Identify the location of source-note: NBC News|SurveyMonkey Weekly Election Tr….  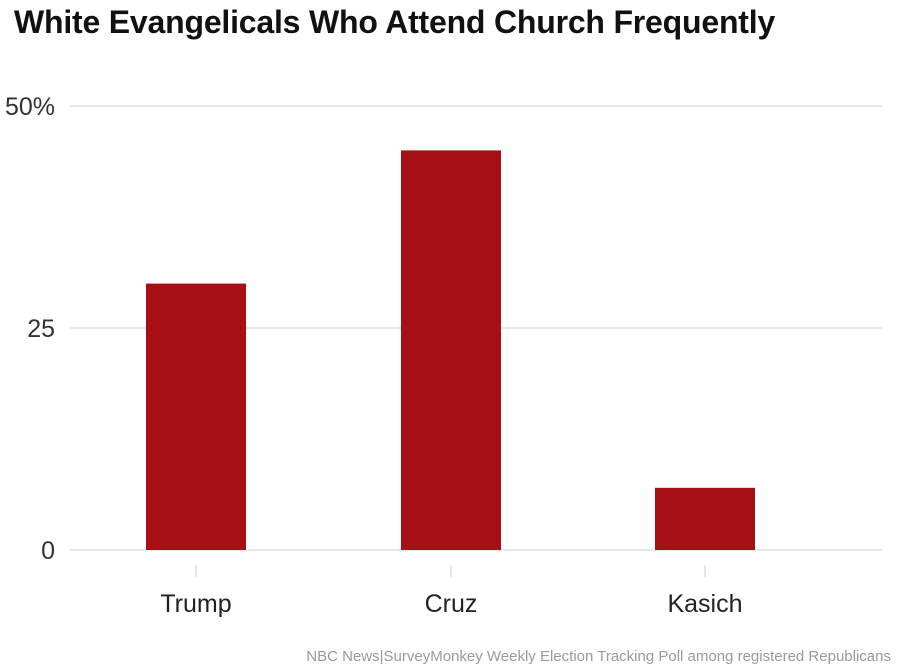
(598, 656).